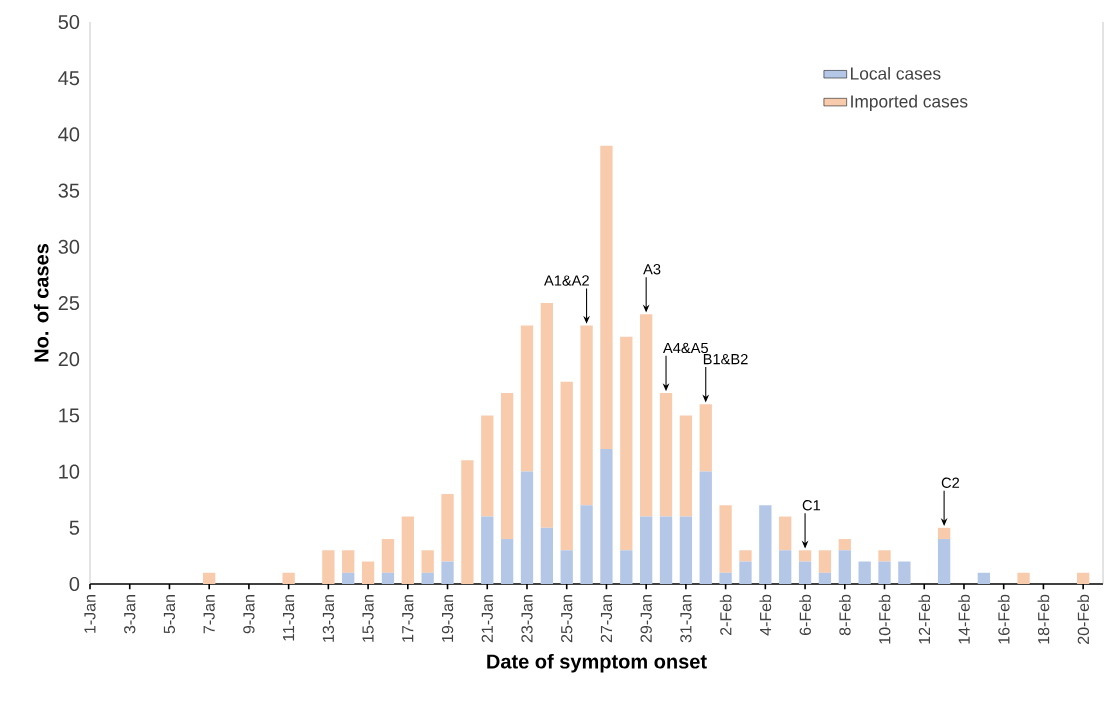  What do you see at coordinates (249, 614) in the screenshot?
I see `x-tick-label: 9-Jan` at bounding box center [249, 614].